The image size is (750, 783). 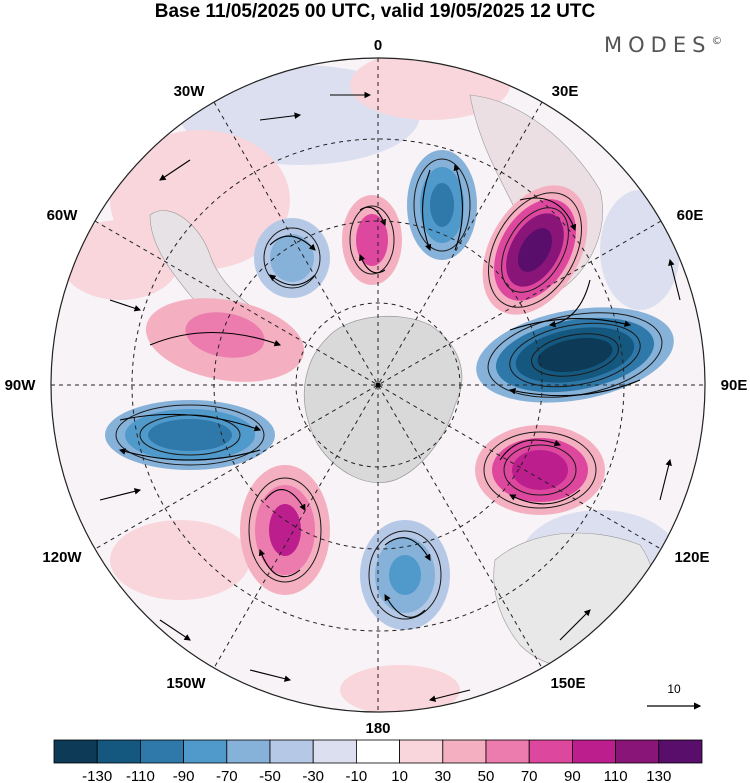 What do you see at coordinates (140, 775) in the screenshot?
I see `colorbar-tick-label: -110` at bounding box center [140, 775].